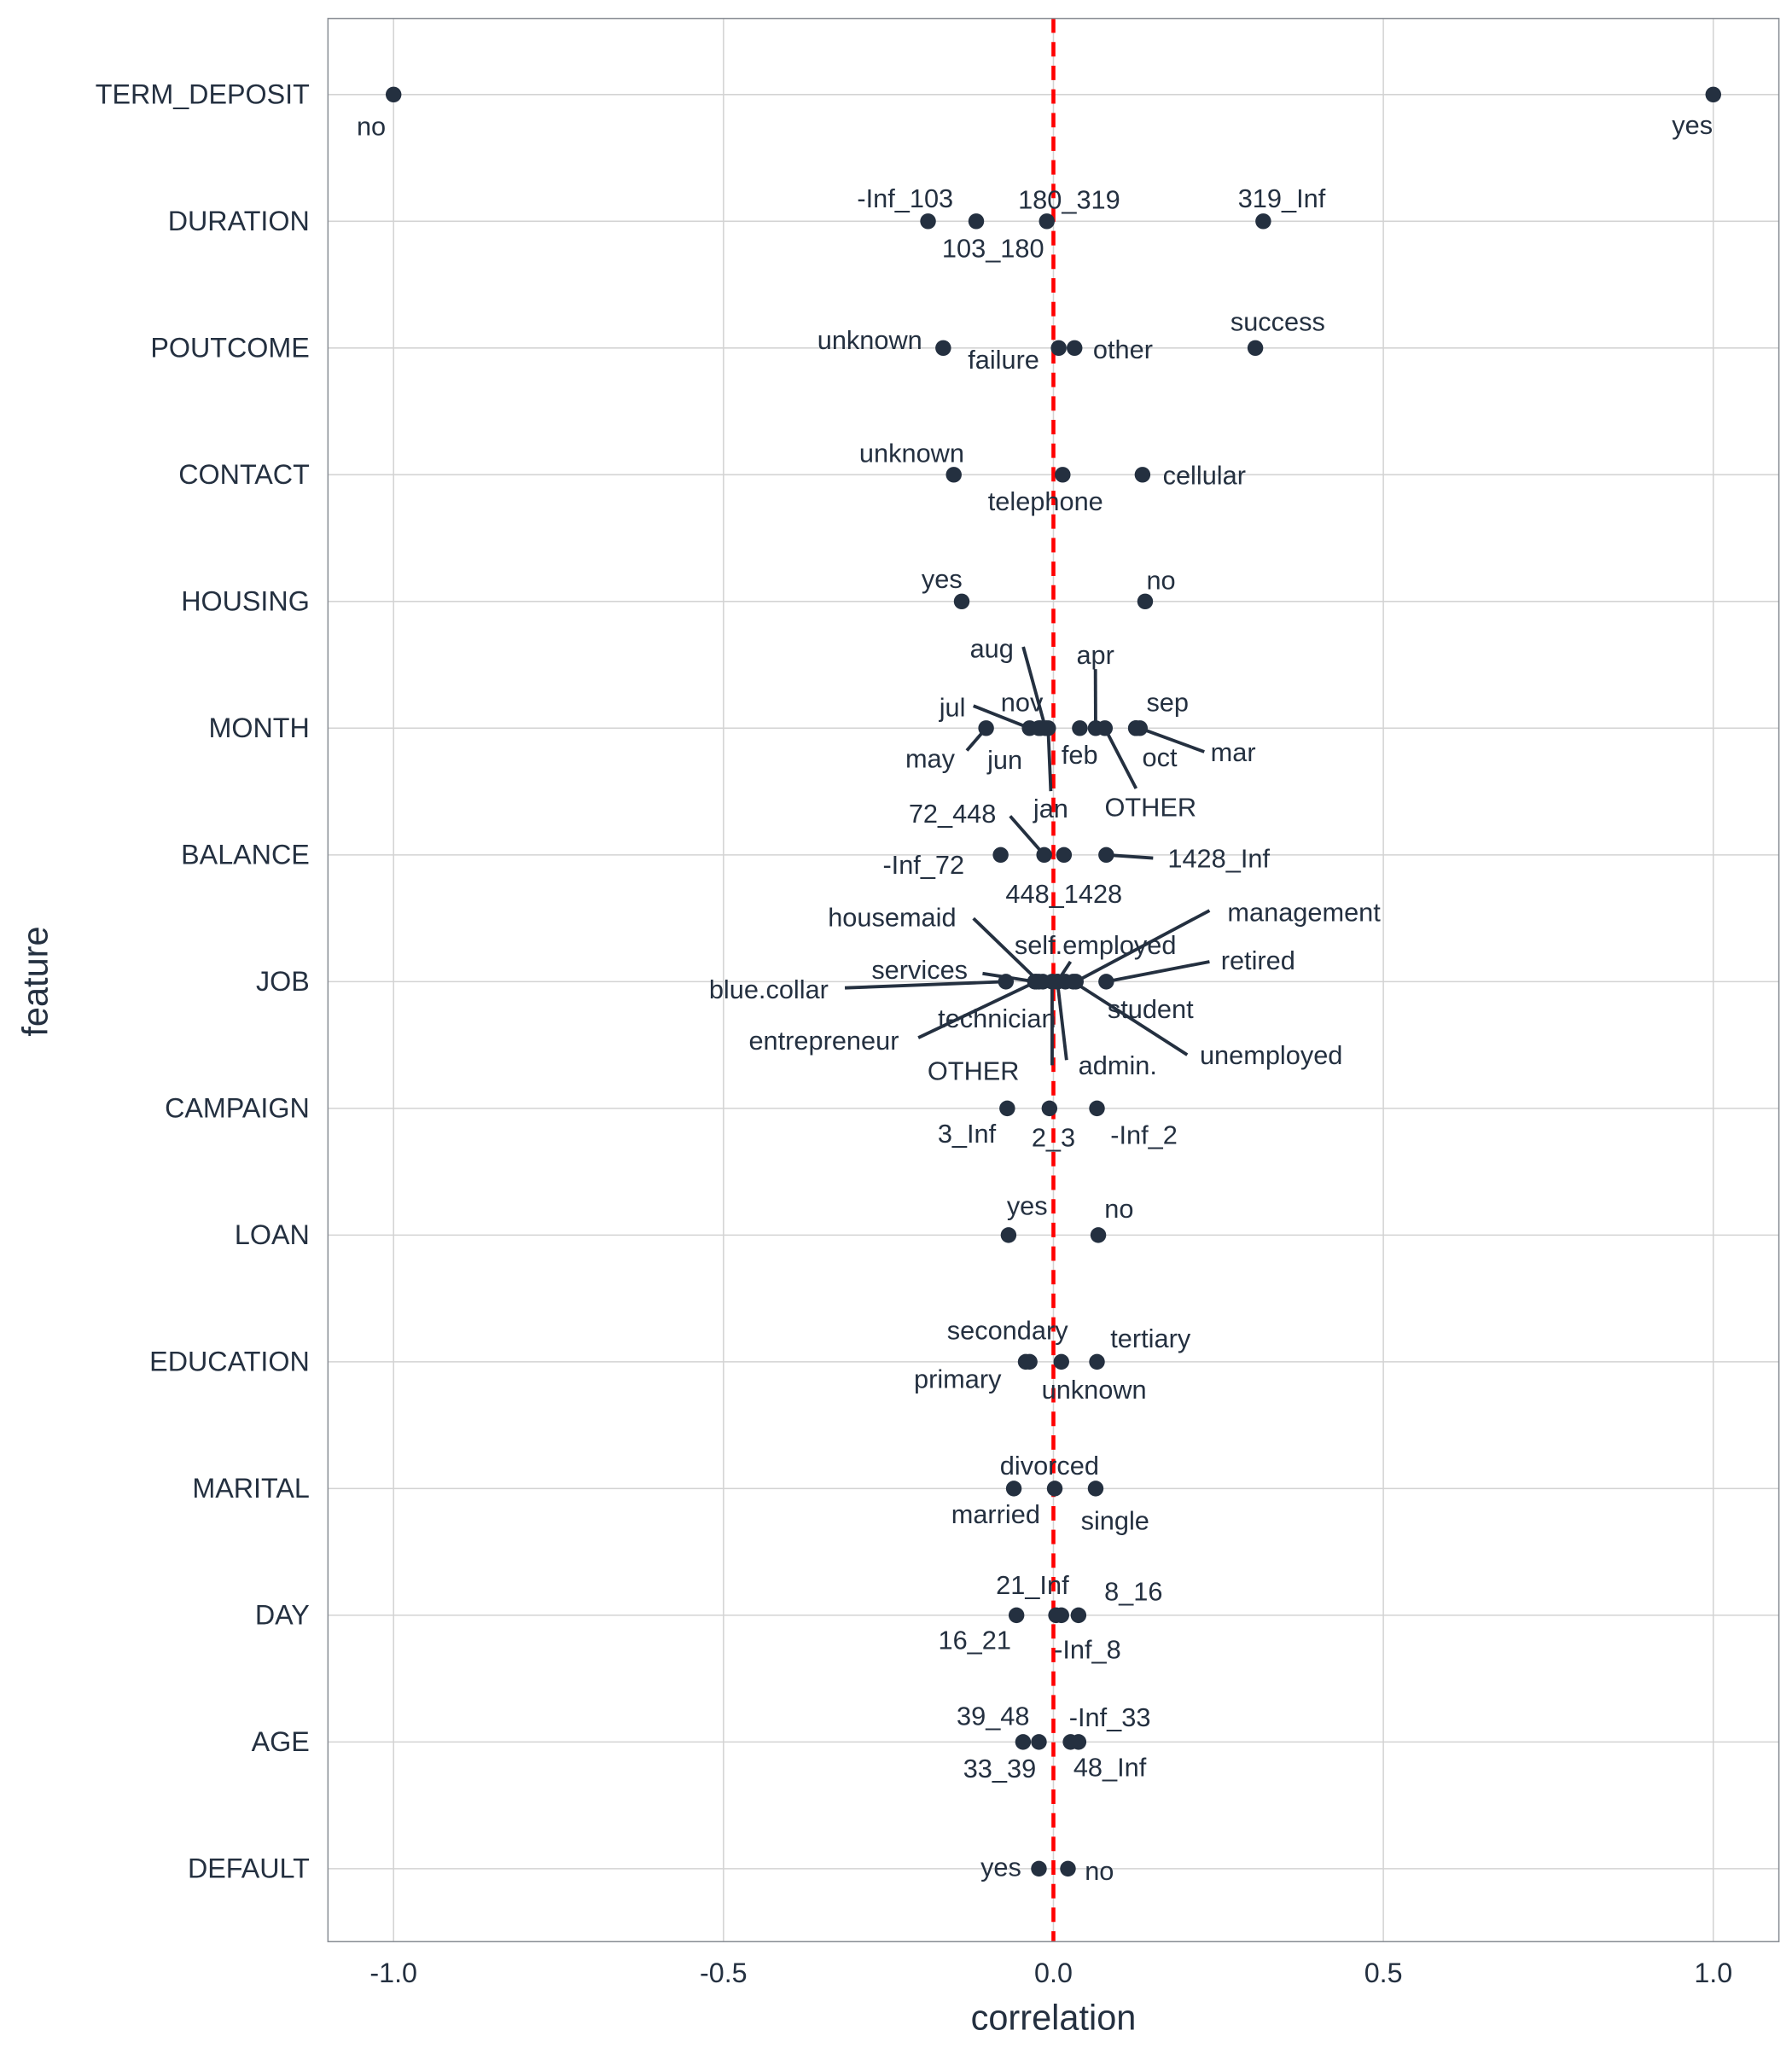  Describe the element at coordinates (1004, 760) in the screenshot. I see `point-label: jun` at that location.